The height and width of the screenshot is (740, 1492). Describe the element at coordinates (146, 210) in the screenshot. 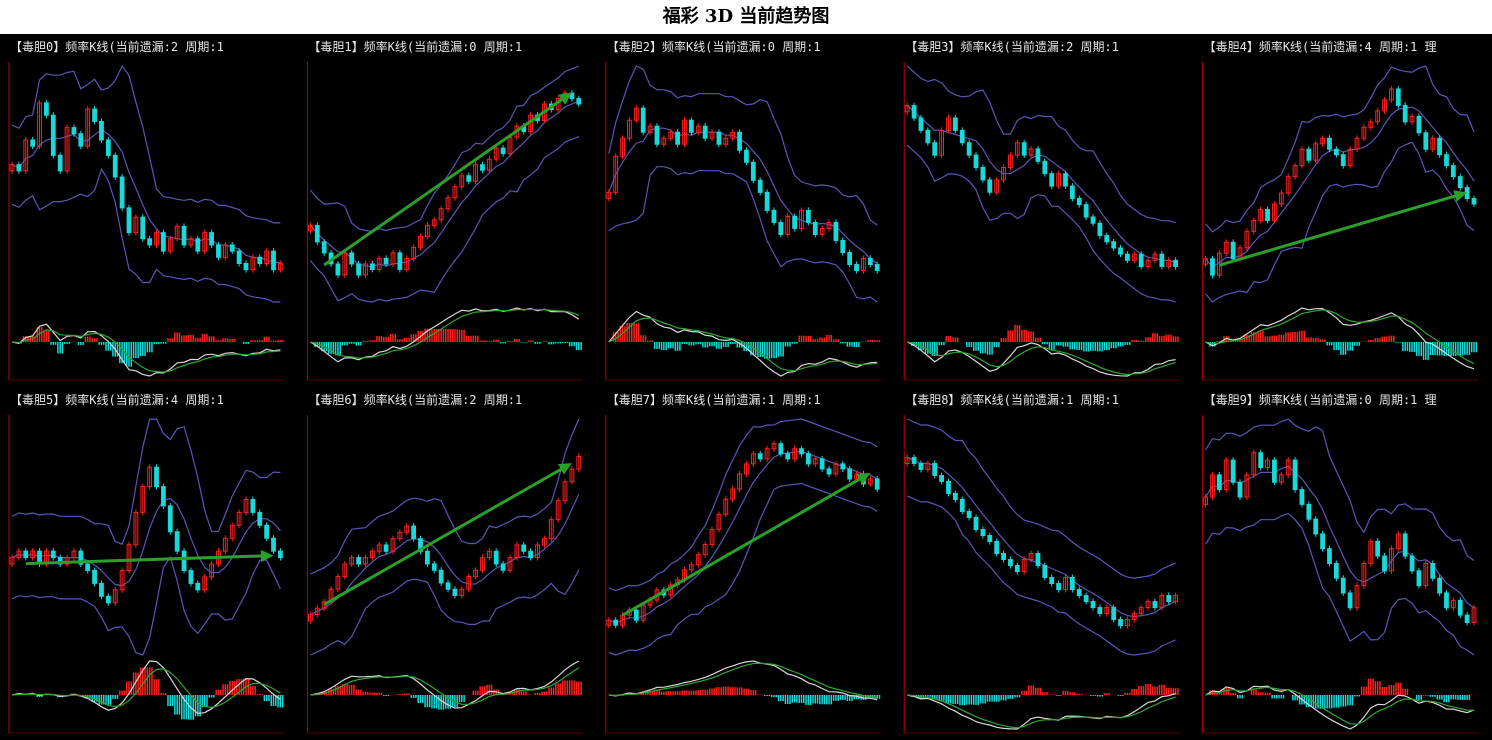

I see `chart-panel-0: 【毒胆0】频率K线(当前遗漏:2 周期:1` at that location.